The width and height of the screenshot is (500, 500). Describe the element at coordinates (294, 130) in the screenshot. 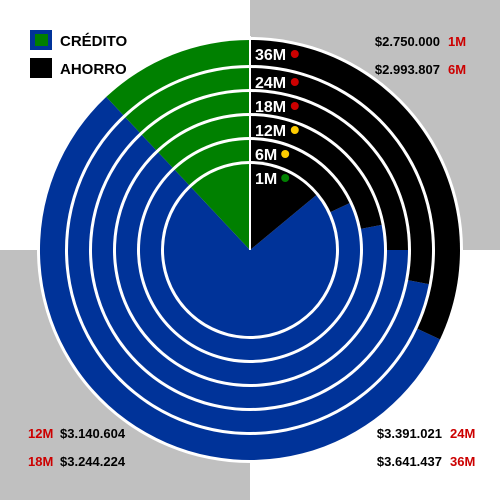

I see `ring-dot-12m` at that location.